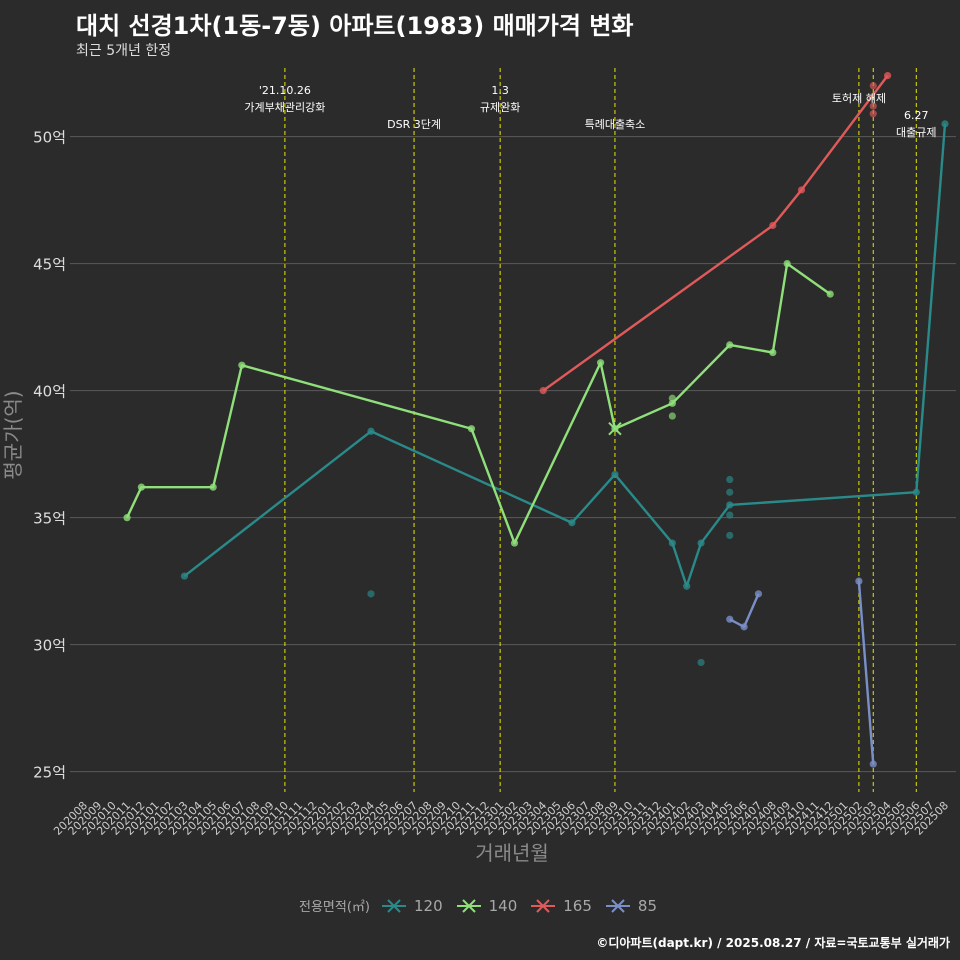 Image resolution: width=960 pixels, height=960 pixels. I want to click on y-tick-label: 50억, so click(49, 138).